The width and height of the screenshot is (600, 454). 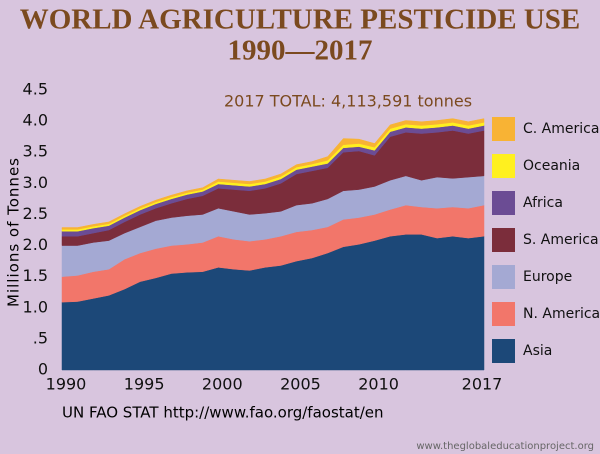 I want to click on chart-title: WORLD AGRICULTURE PESTICIDE USE, so click(x=300, y=20).